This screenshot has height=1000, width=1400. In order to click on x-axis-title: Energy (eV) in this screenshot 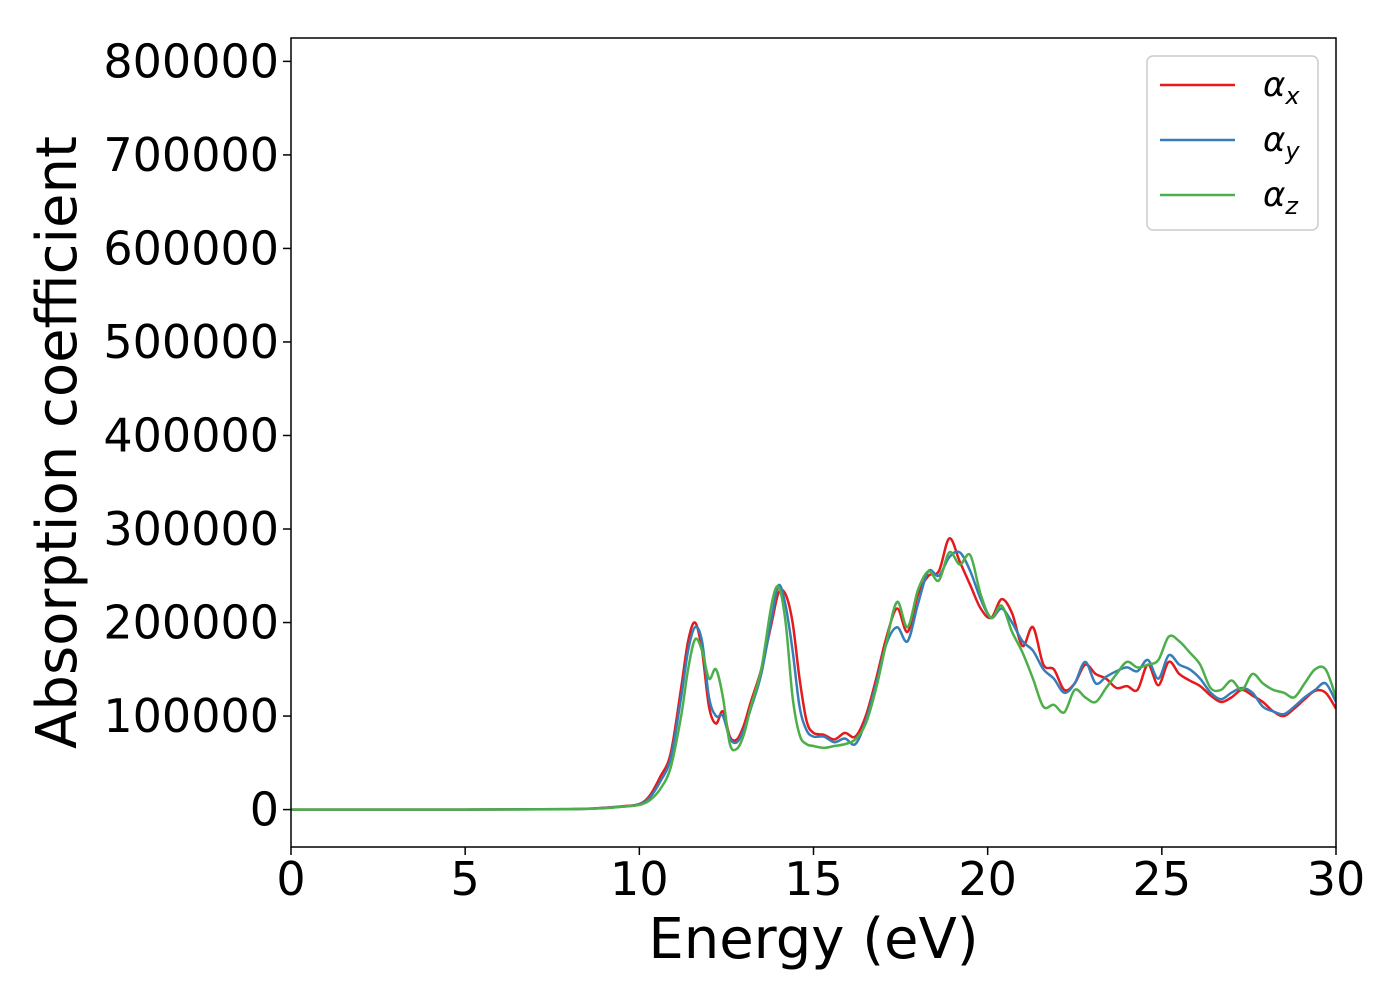, I will do `click(813, 939)`.